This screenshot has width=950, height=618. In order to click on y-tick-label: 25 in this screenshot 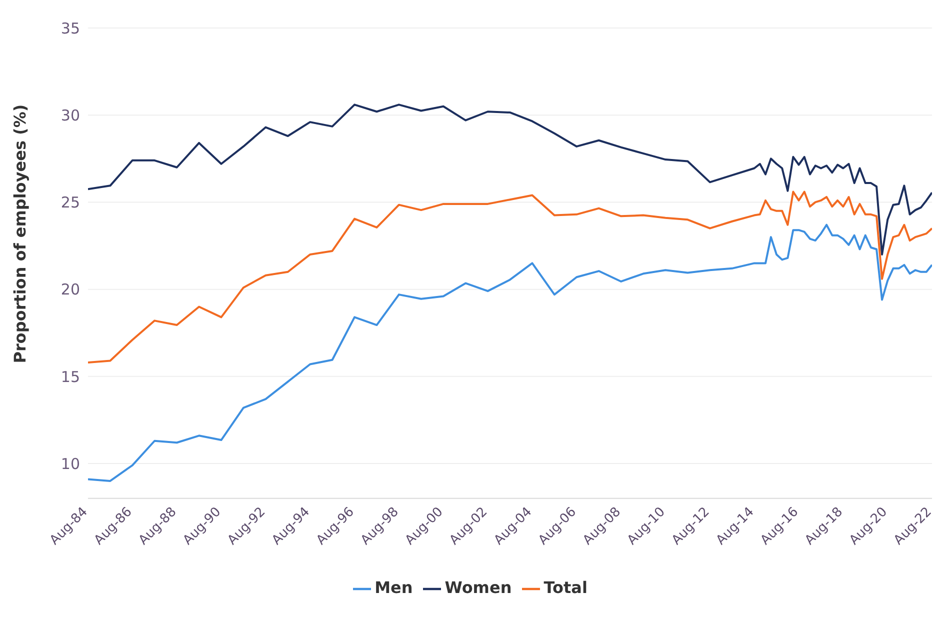, I will do `click(70, 203)`.